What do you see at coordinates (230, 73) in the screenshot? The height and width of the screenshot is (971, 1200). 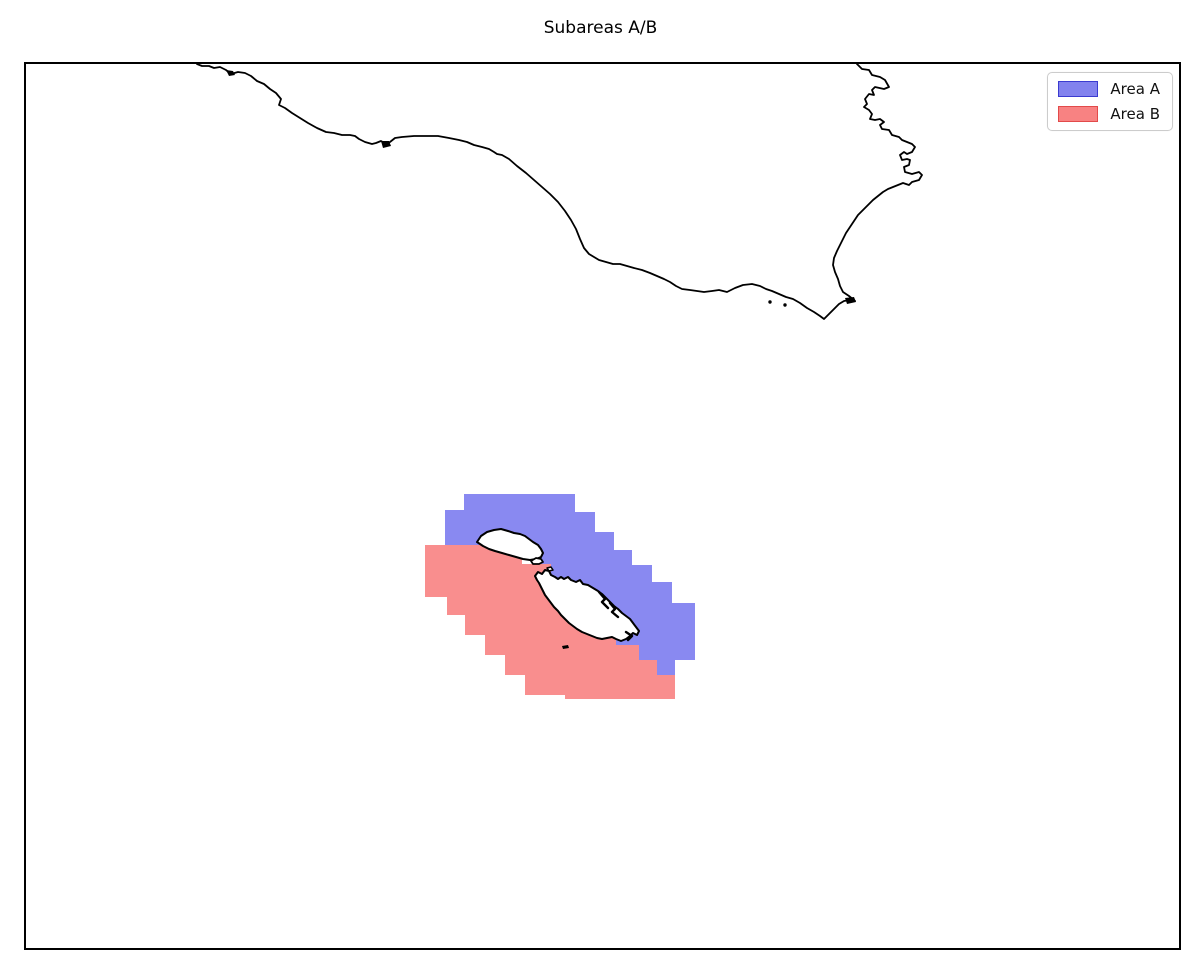 I see `coast-feature-west` at bounding box center [230, 73].